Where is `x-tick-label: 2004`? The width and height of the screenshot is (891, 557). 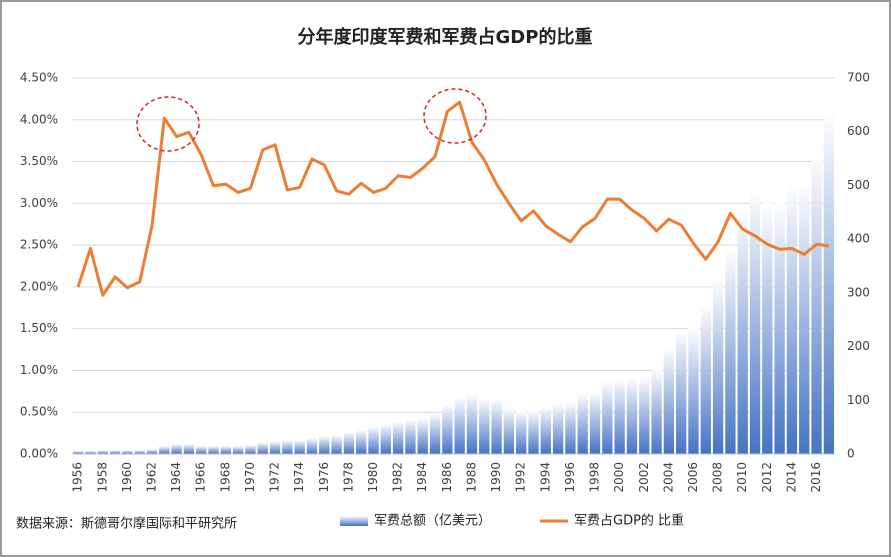 x-tick-label: 2004 is located at coordinates (668, 477).